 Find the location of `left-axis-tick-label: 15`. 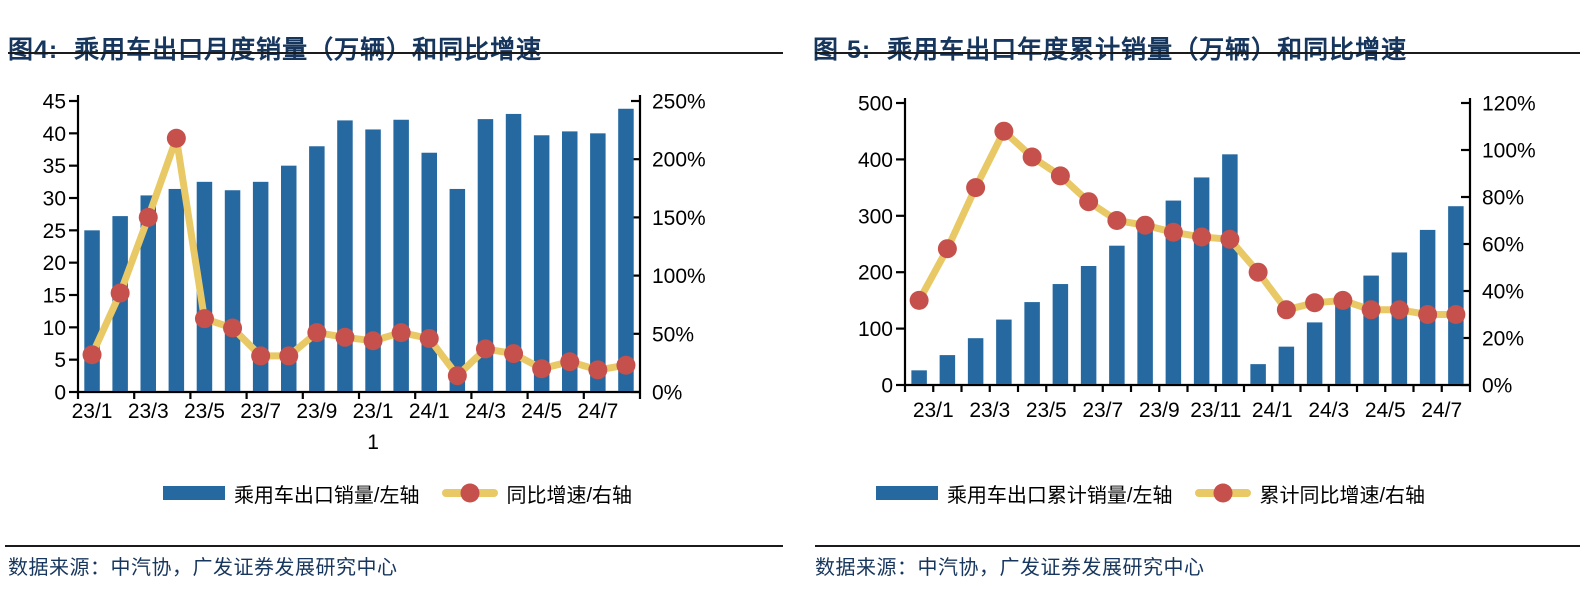

left-axis-tick-label: 15 is located at coordinates (54, 296).